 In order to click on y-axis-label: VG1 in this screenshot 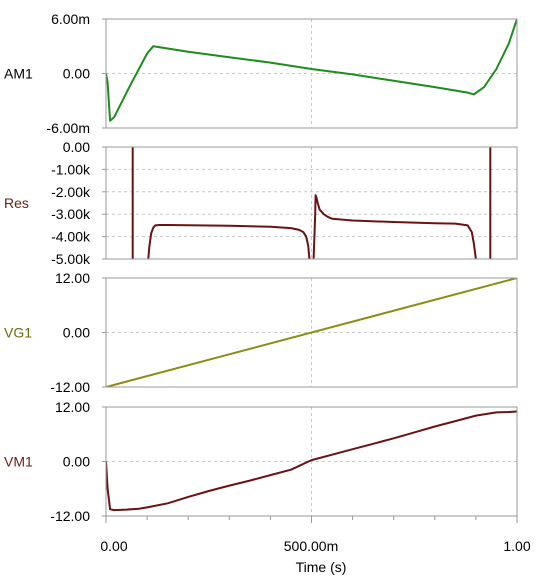, I will do `click(18, 333)`.